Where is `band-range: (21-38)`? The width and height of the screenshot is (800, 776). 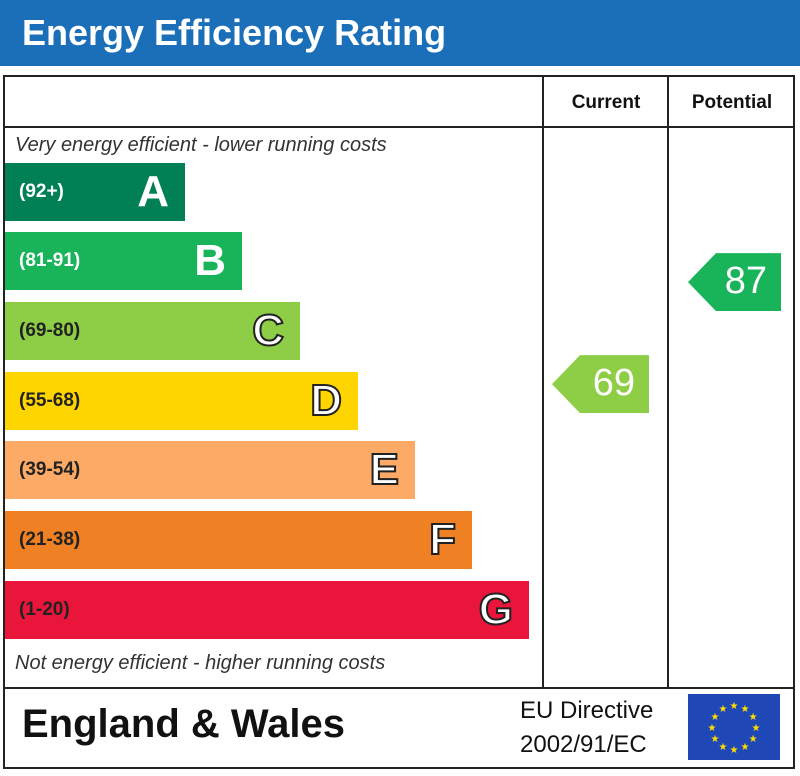 band-range: (21-38) is located at coordinates (50, 539).